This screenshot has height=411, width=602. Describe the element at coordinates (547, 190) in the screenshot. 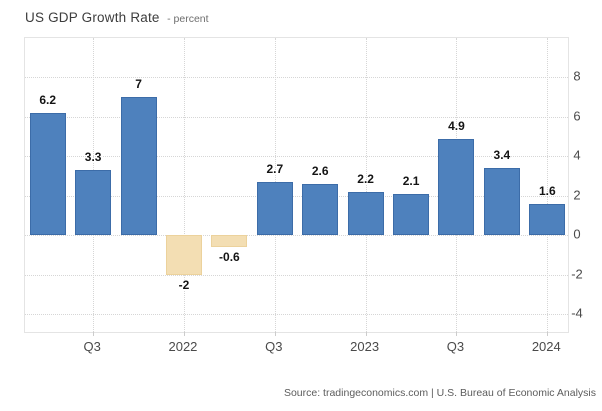

I see `bar-value-label: 1.6` at that location.